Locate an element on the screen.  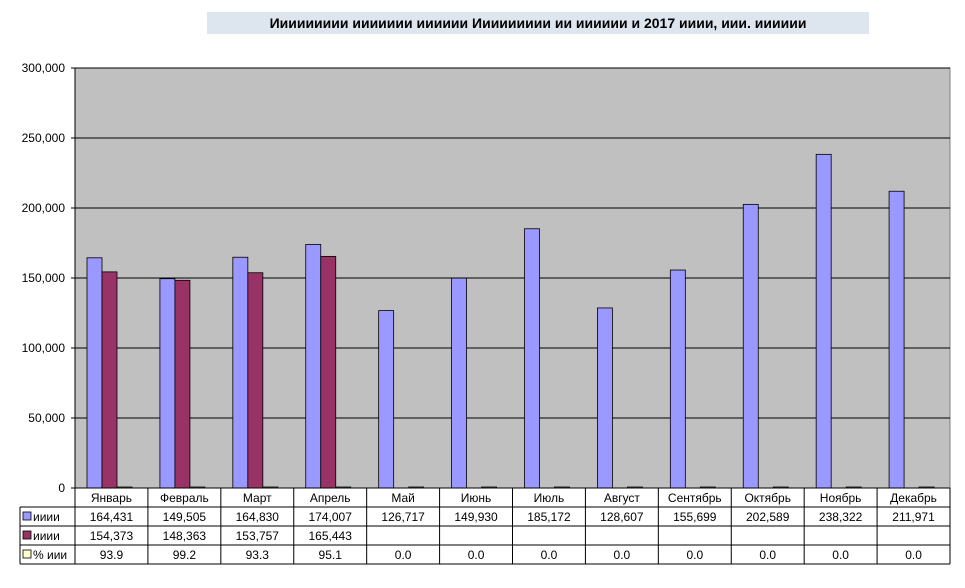
data-label: 154,373 is located at coordinates (112, 536).